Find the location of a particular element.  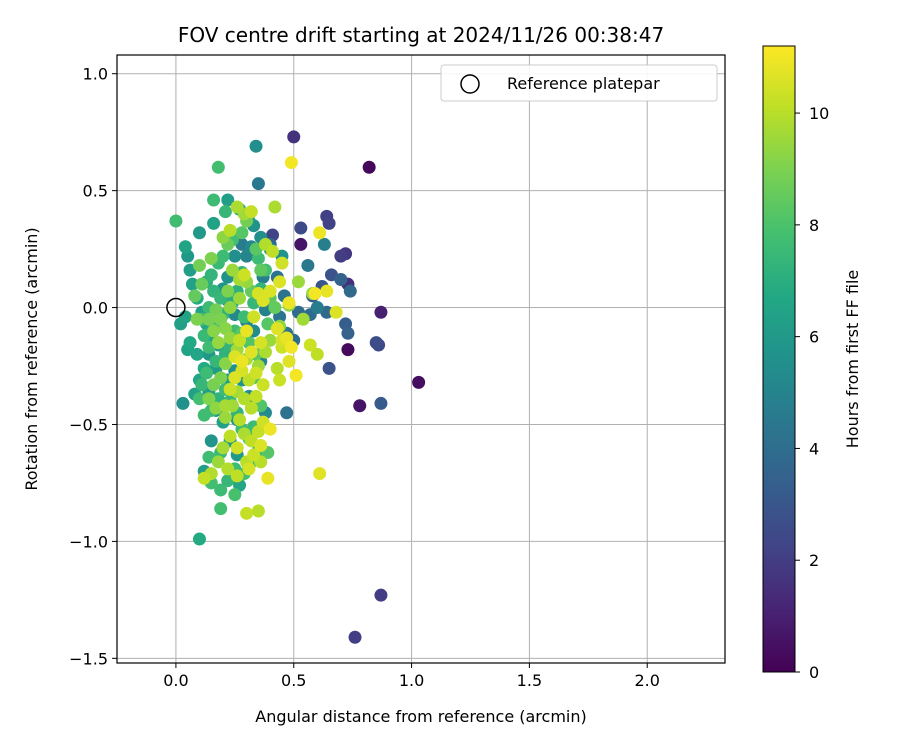

legend: Reference platepar is located at coordinates (579, 83).